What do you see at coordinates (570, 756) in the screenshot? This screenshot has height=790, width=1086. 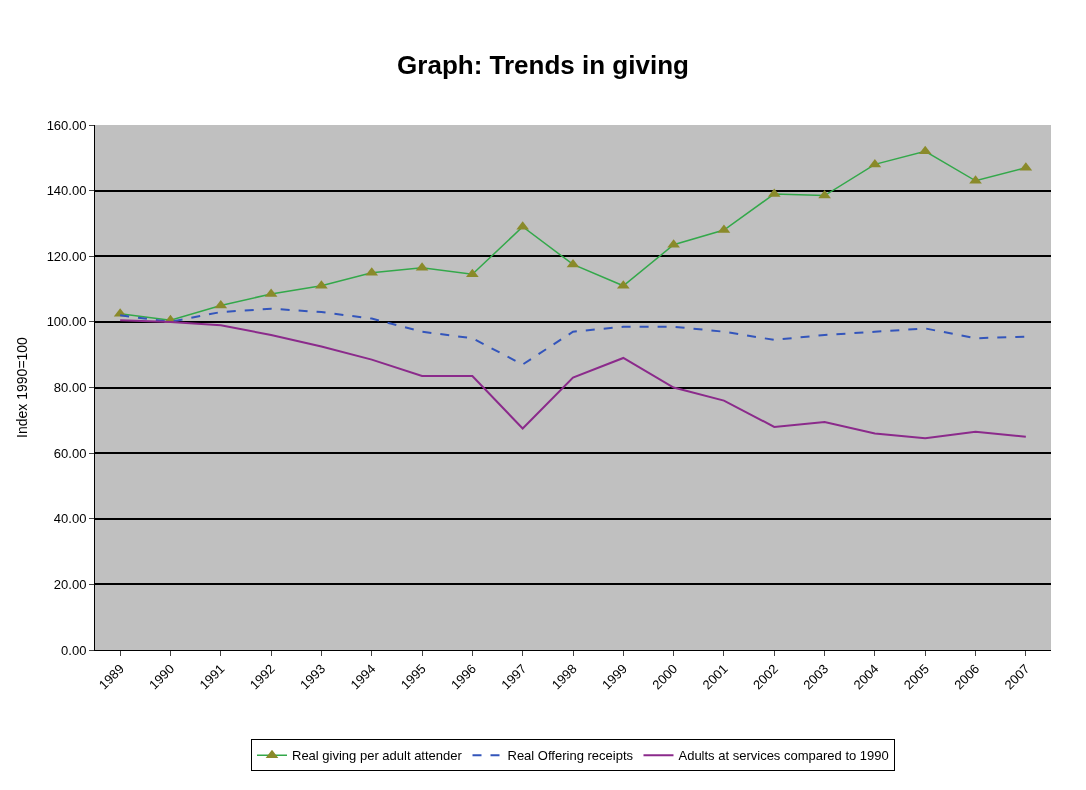 I see `legend-label: Real Offering receipts` at bounding box center [570, 756].